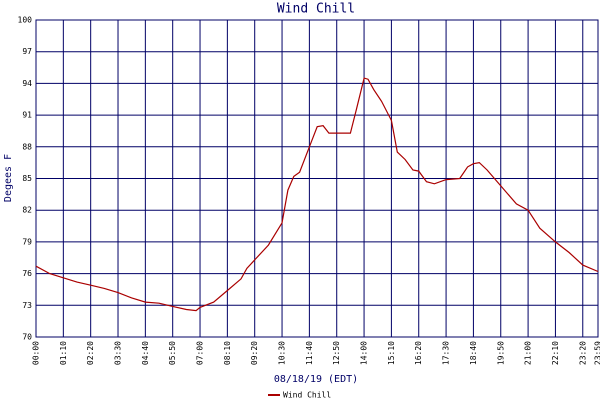  What do you see at coordinates (528, 353) in the screenshot?
I see `x-tick-label: 21:00` at bounding box center [528, 353].